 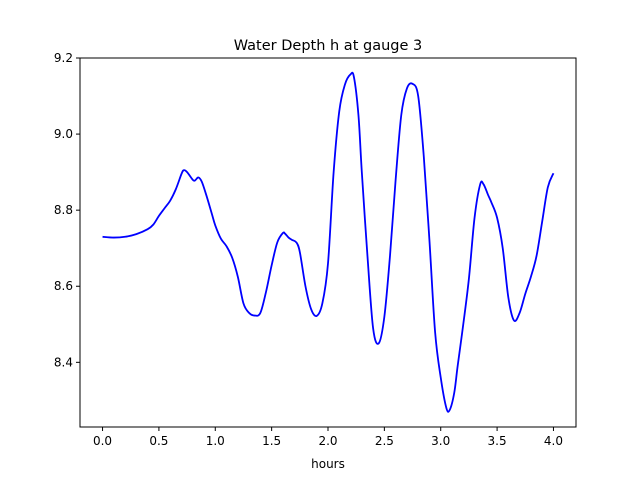 What do you see at coordinates (553, 441) in the screenshot?
I see `x-tick-label: 4.0` at bounding box center [553, 441].